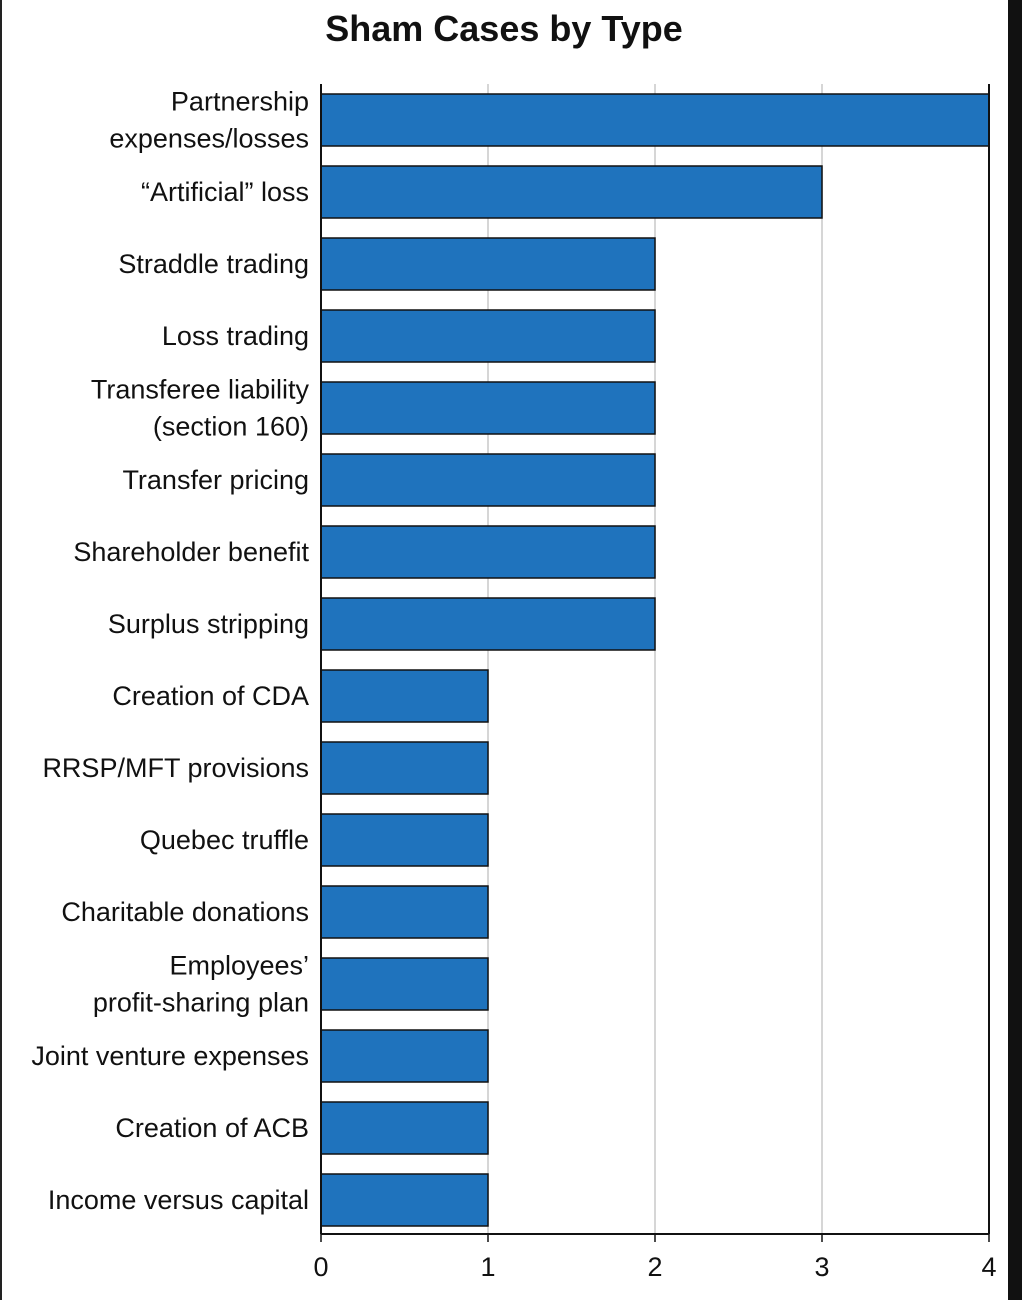 This screenshot has width=1022, height=1300. I want to click on right-frame-bar, so click(1015, 650).